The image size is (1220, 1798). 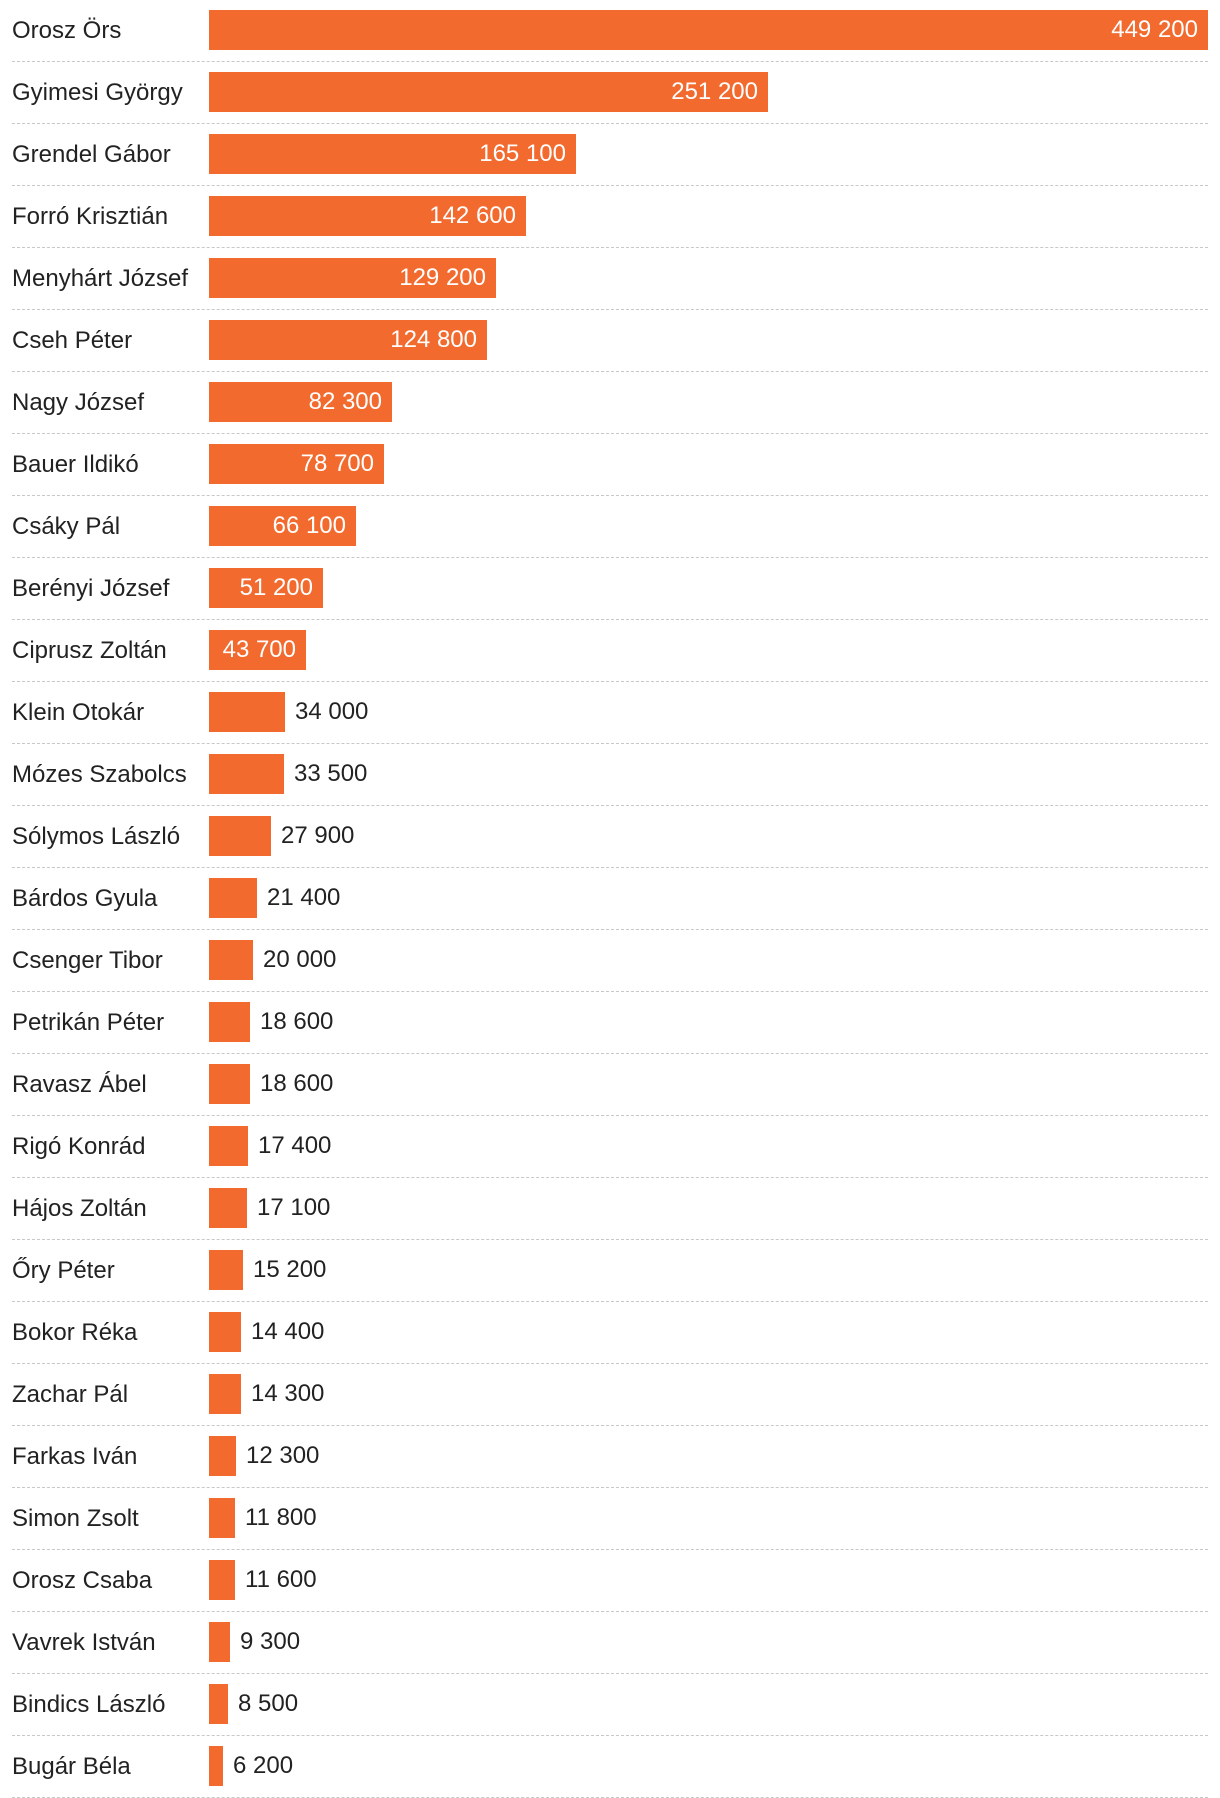 What do you see at coordinates (610, 775) in the screenshot?
I see `chart-row: Mózes Szabolcs 33 500` at bounding box center [610, 775].